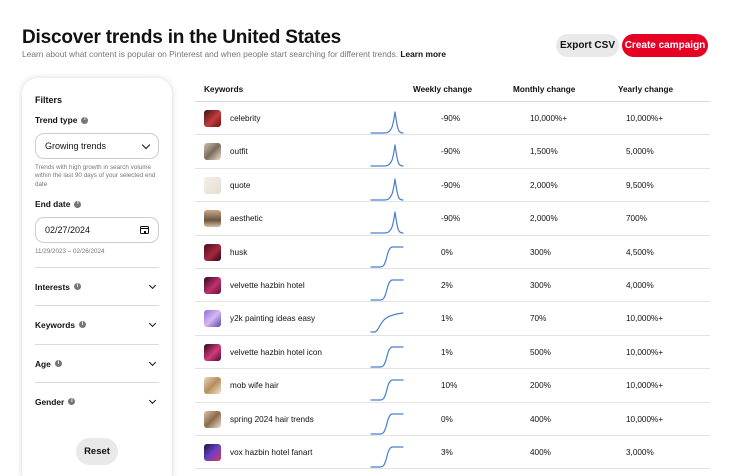 The height and width of the screenshot is (476, 750). I want to click on monthly-change-cell: 70%, so click(538, 319).